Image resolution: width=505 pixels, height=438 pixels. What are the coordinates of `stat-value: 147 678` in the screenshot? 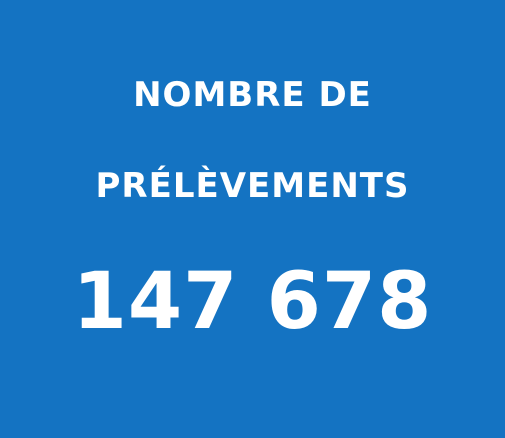 It's located at (252, 302).